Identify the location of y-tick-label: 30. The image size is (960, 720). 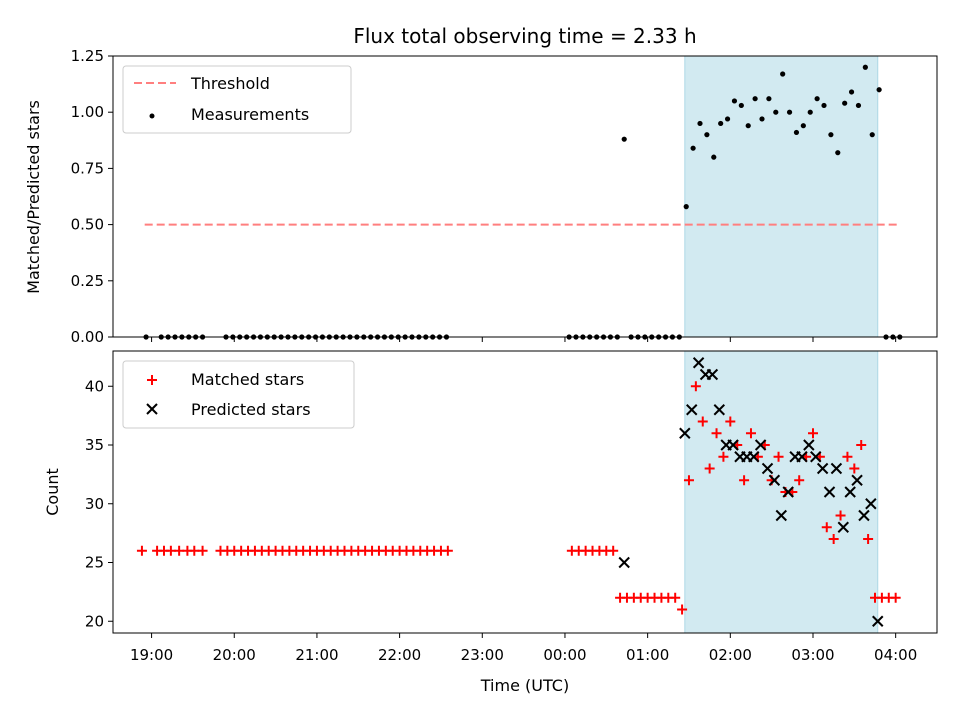
(94, 504).